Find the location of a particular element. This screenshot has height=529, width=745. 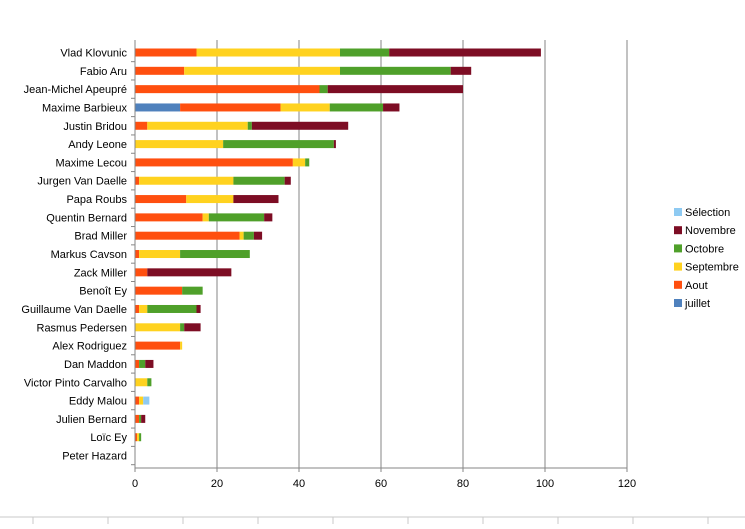

x-tick-label: 20 is located at coordinates (217, 484).